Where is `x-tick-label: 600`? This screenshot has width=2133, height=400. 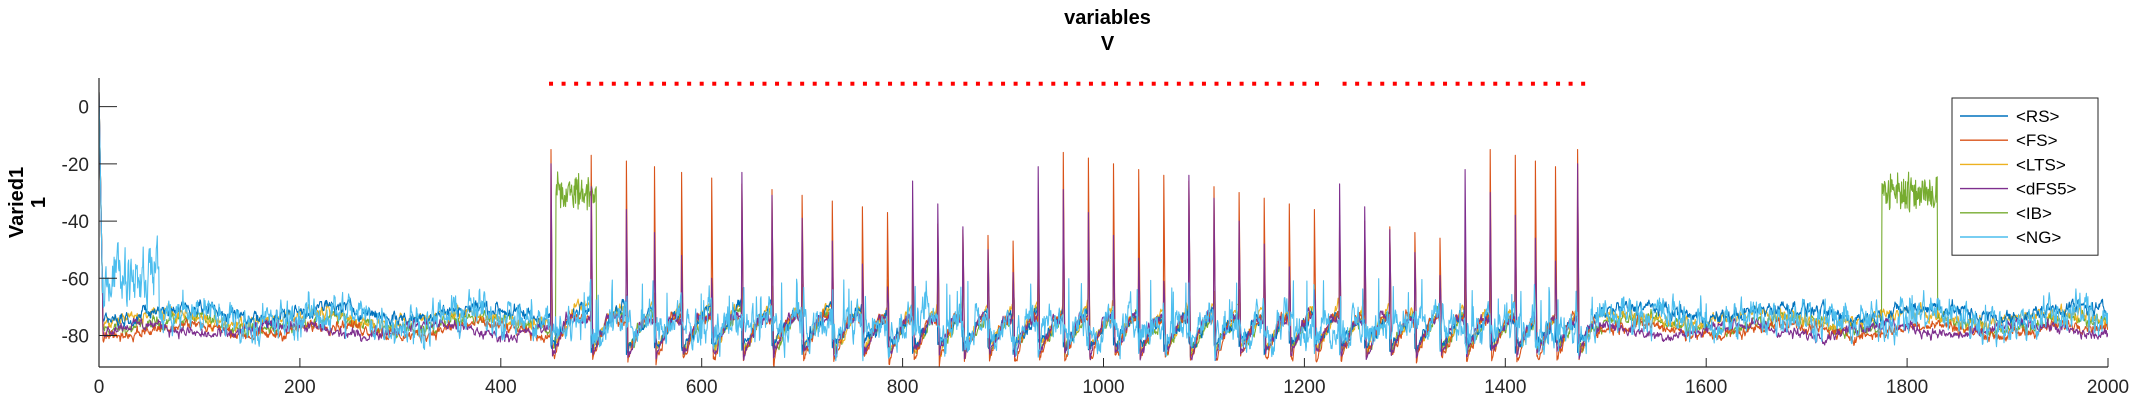 x-tick-label: 600 is located at coordinates (702, 387).